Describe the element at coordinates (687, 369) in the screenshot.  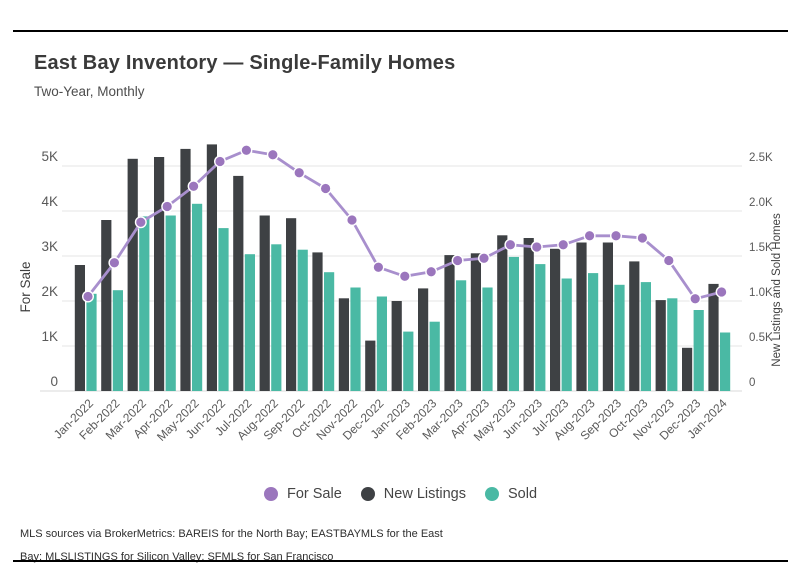
I see `bar-new-listings-Dec-2023` at that location.